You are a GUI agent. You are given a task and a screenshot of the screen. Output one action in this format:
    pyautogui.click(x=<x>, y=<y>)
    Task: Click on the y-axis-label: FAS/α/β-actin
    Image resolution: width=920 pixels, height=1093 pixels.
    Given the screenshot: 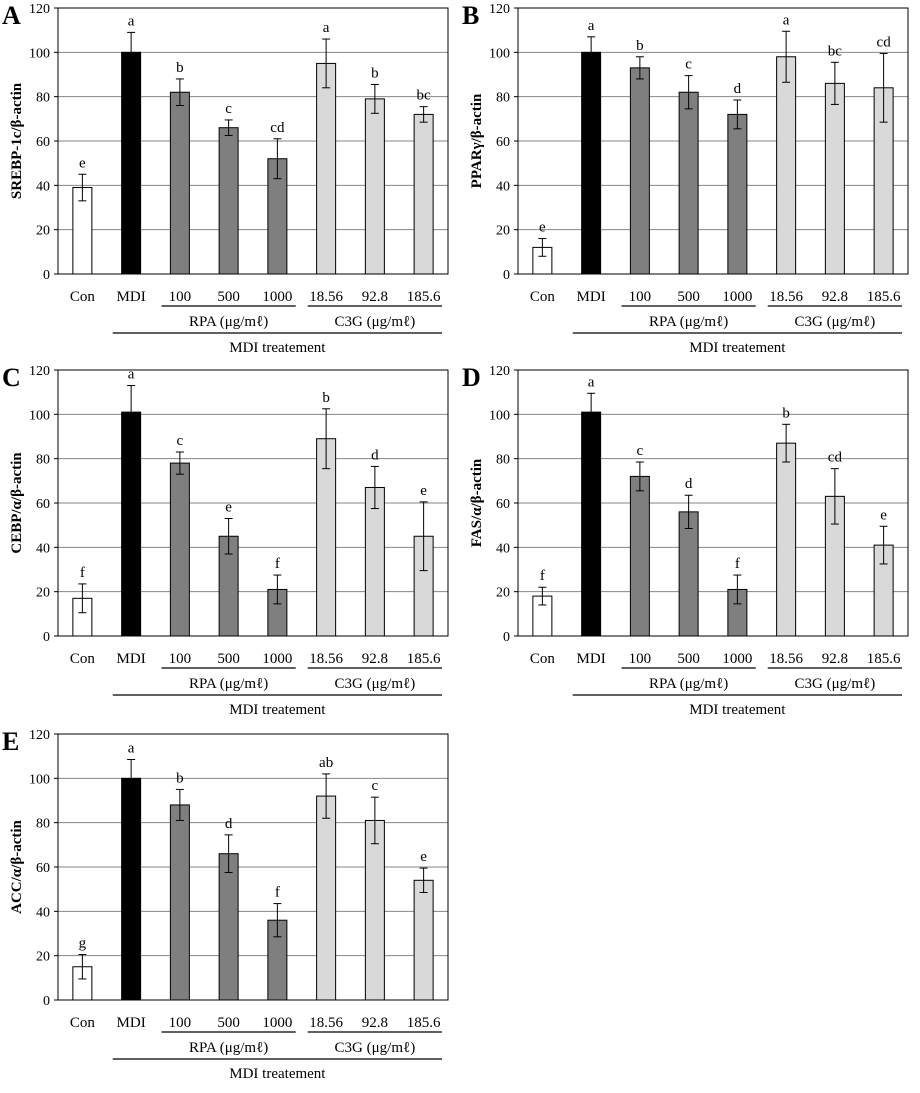 What is the action you would take?
    pyautogui.click(x=477, y=502)
    